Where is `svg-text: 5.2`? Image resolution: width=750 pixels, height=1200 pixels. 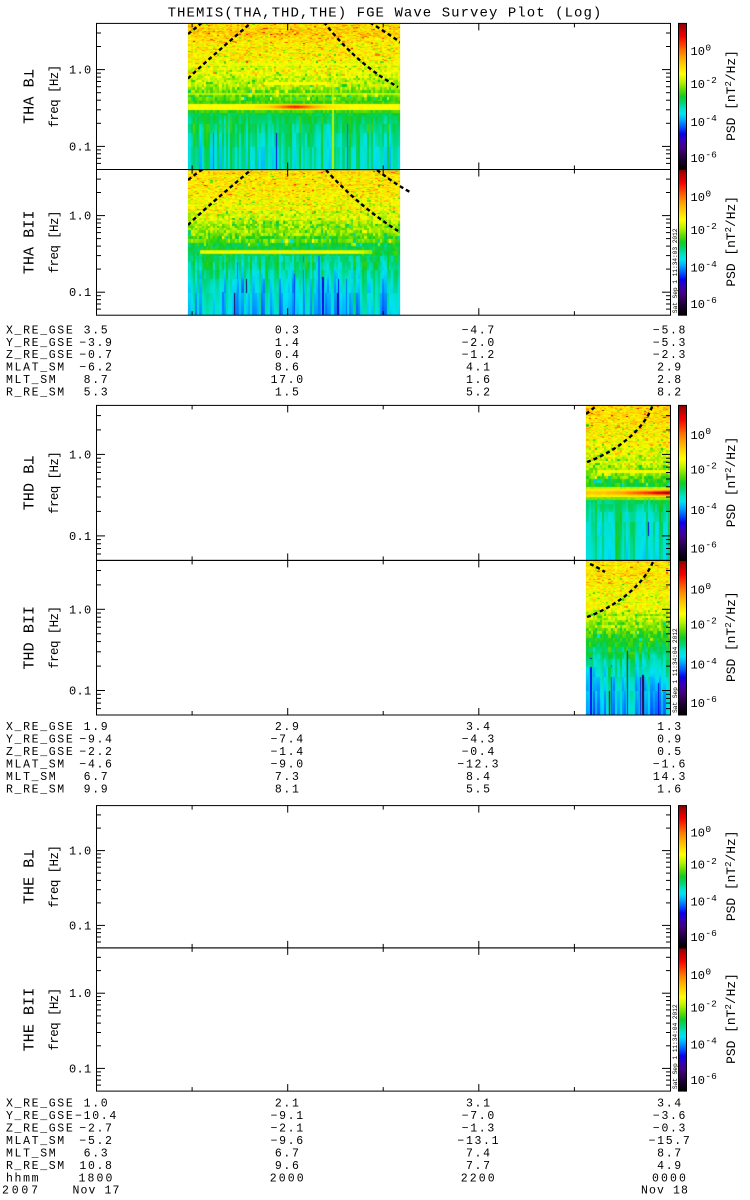
svg-text: 5.2 is located at coordinates (479, 393).